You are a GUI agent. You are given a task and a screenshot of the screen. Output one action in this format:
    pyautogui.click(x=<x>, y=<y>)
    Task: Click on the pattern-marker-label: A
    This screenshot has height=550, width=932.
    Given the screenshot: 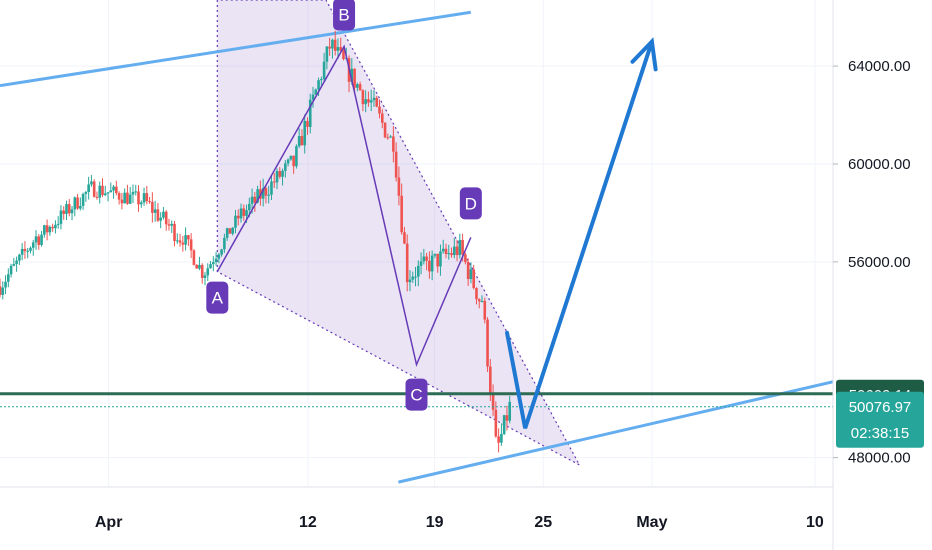 What is the action you would take?
    pyautogui.click(x=218, y=298)
    